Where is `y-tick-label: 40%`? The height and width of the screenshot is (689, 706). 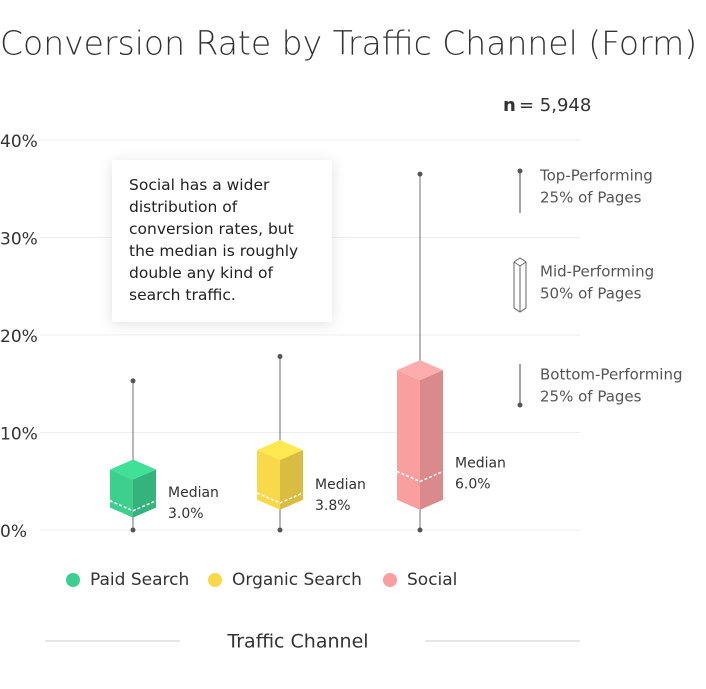 y-tick-label: 40% is located at coordinates (19, 142).